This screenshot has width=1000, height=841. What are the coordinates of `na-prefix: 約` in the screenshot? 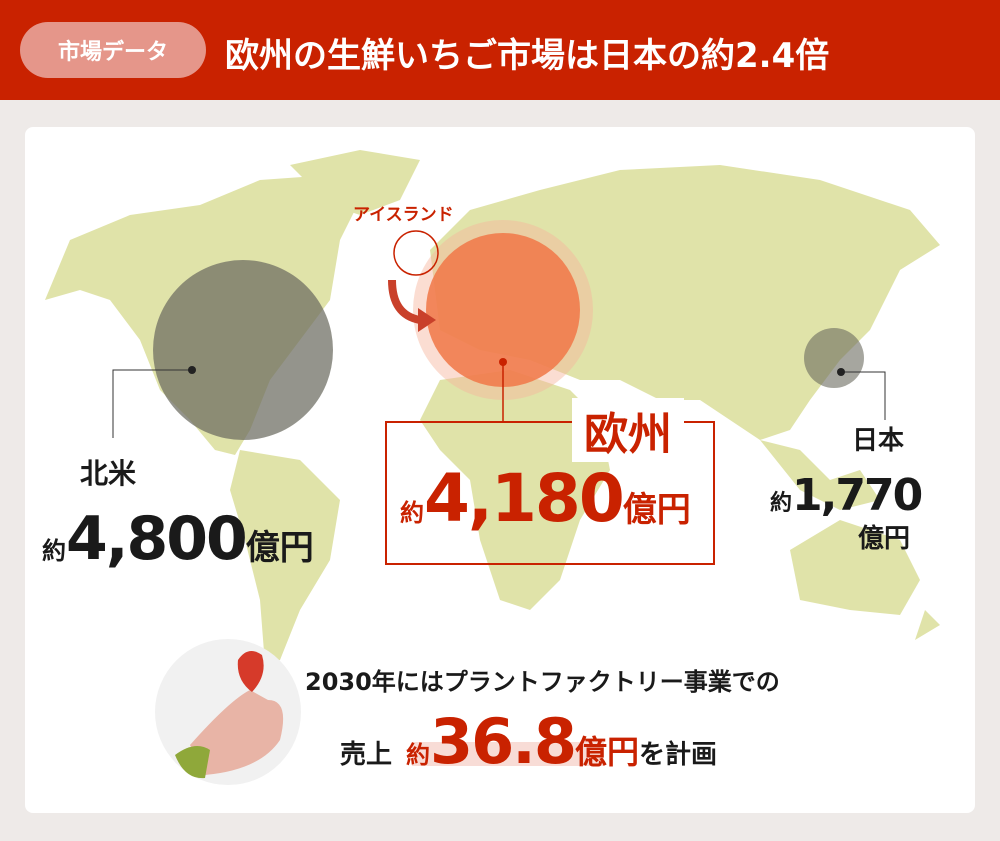 It's located at (54, 551).